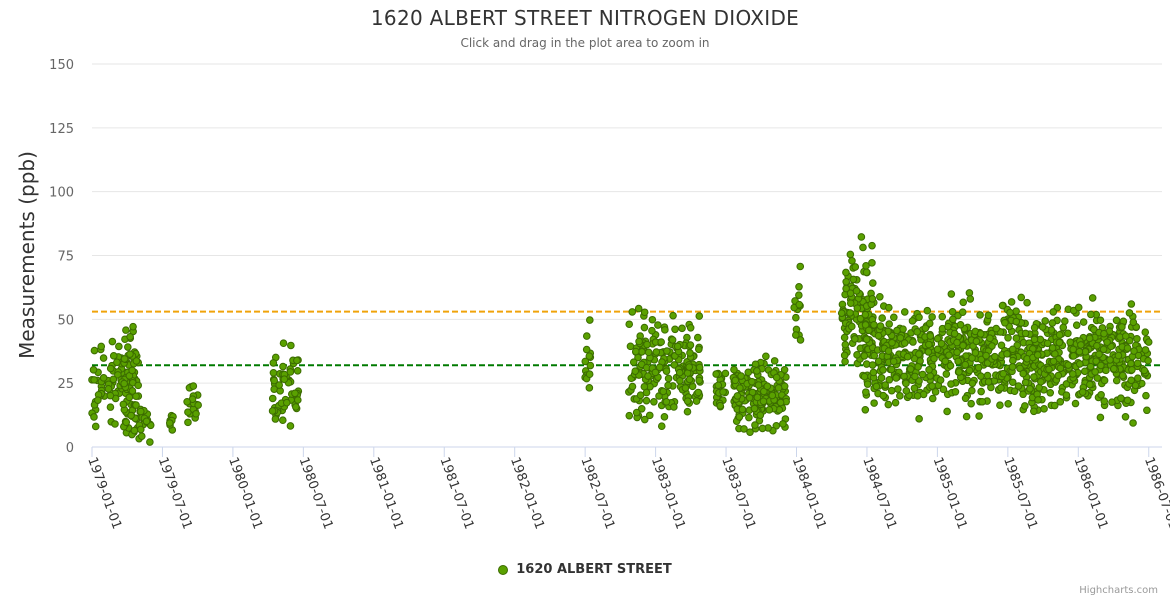 The width and height of the screenshot is (1170, 600). Describe the element at coordinates (527, 493) in the screenshot. I see `x-tick-label: 1982-01-01` at that location.